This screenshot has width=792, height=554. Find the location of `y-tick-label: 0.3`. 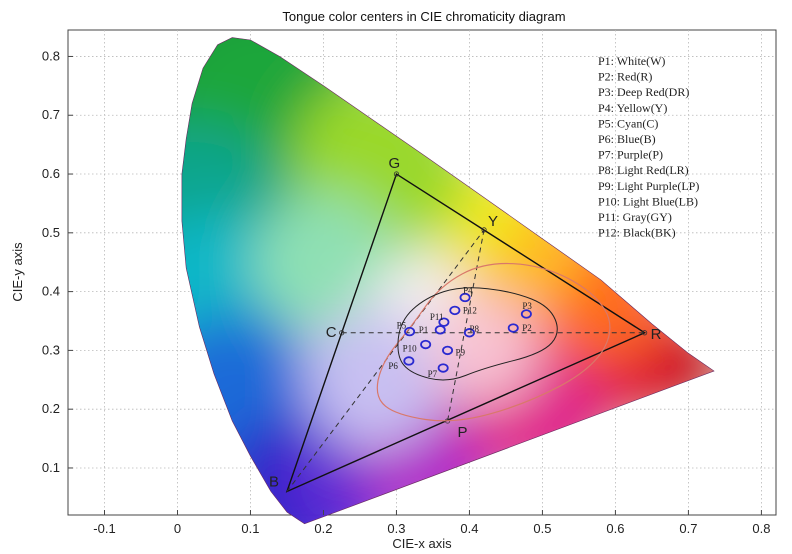

y-tick-label: 0.3 is located at coordinates (51, 349).